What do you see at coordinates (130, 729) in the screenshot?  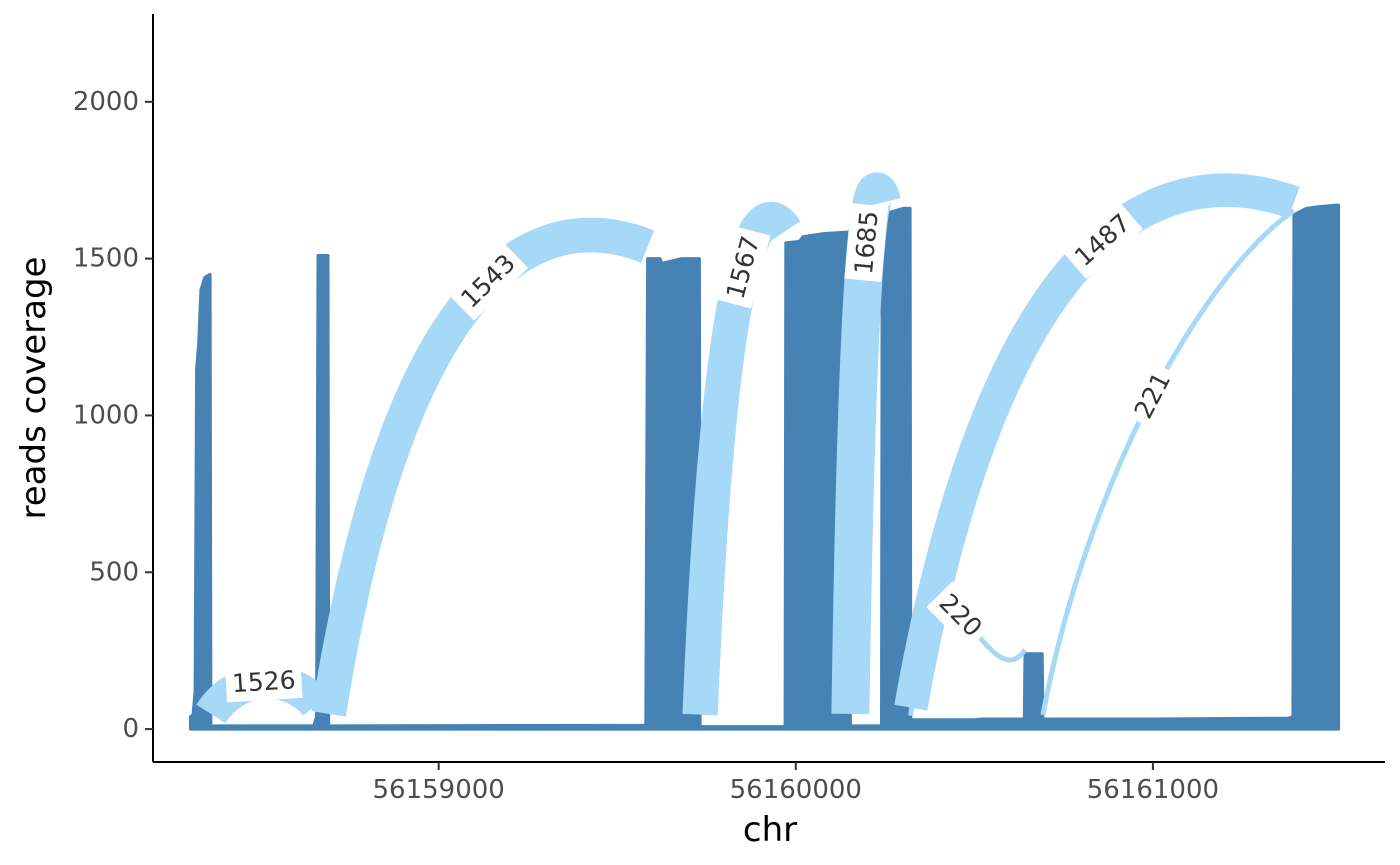 I see `y-tick-label: 0` at bounding box center [130, 729].